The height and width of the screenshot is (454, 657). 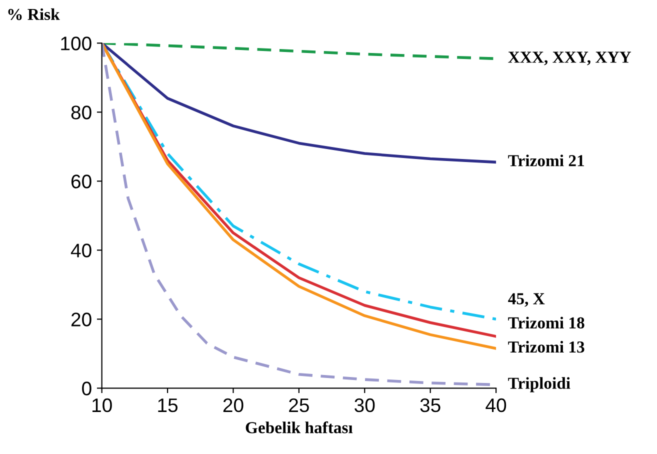 What do you see at coordinates (299, 405) in the screenshot?
I see `x-tick-label: 25` at bounding box center [299, 405].